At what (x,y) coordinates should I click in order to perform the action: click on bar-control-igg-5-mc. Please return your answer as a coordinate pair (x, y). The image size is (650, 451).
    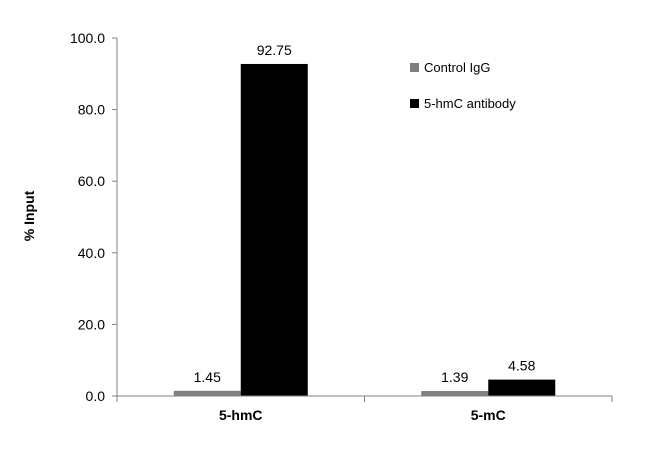
    Looking at the image, I should click on (455, 393).